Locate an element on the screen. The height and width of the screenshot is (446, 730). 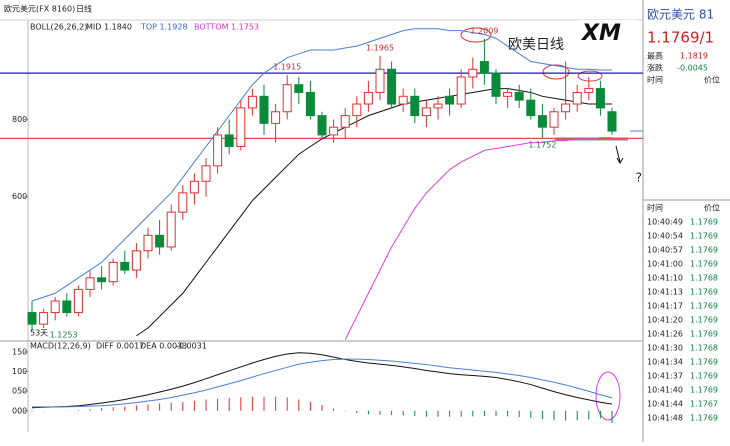
y-tick-label: 150 is located at coordinates (19, 352).